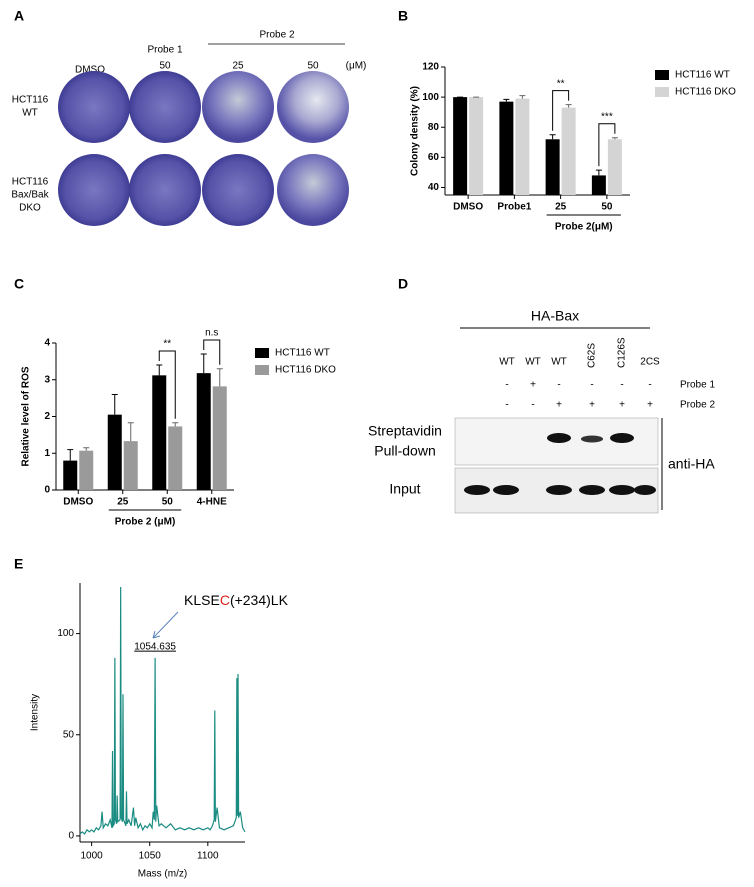  What do you see at coordinates (561, 110) in the screenshot?
I see `significance-bracket` at bounding box center [561, 110].